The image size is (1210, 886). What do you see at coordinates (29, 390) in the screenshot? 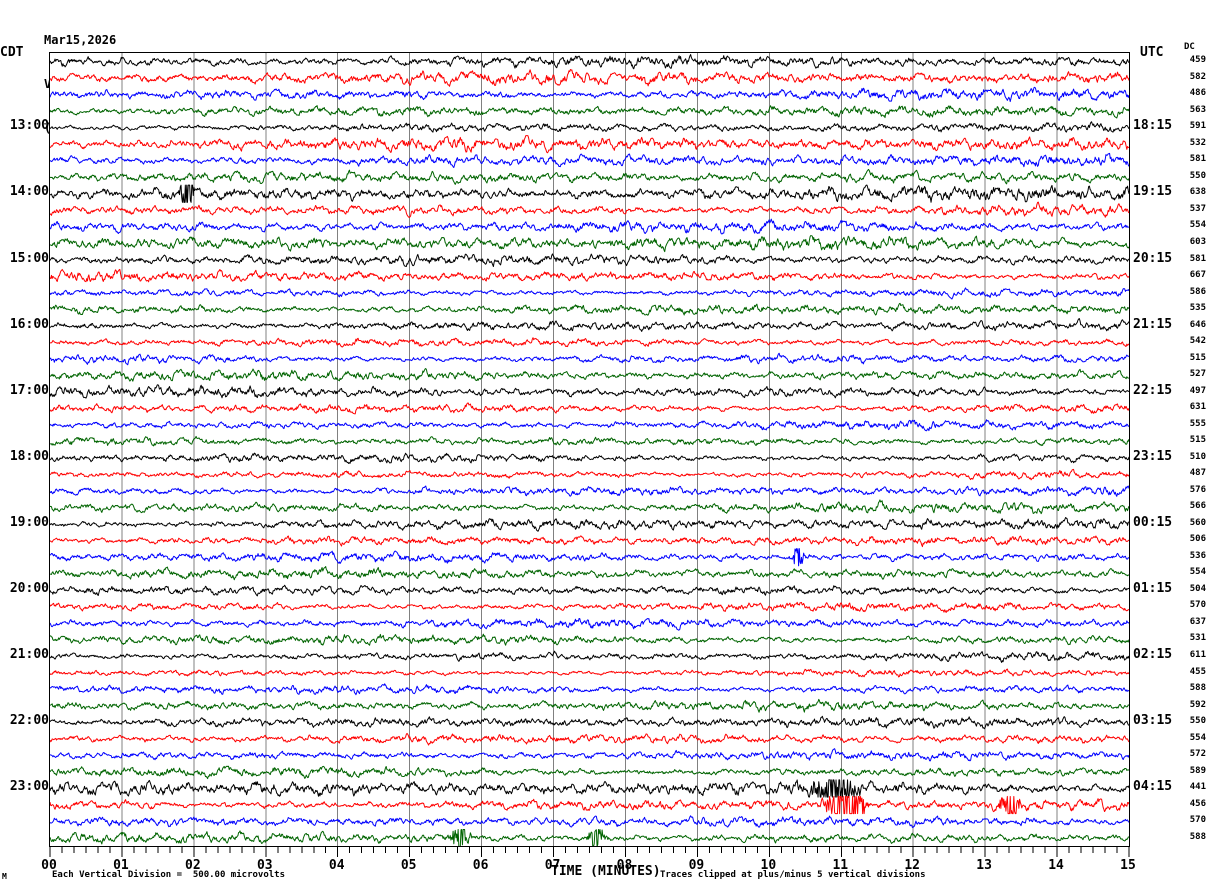
I see `left-time-label-17-00: 17:00` at bounding box center [29, 390].